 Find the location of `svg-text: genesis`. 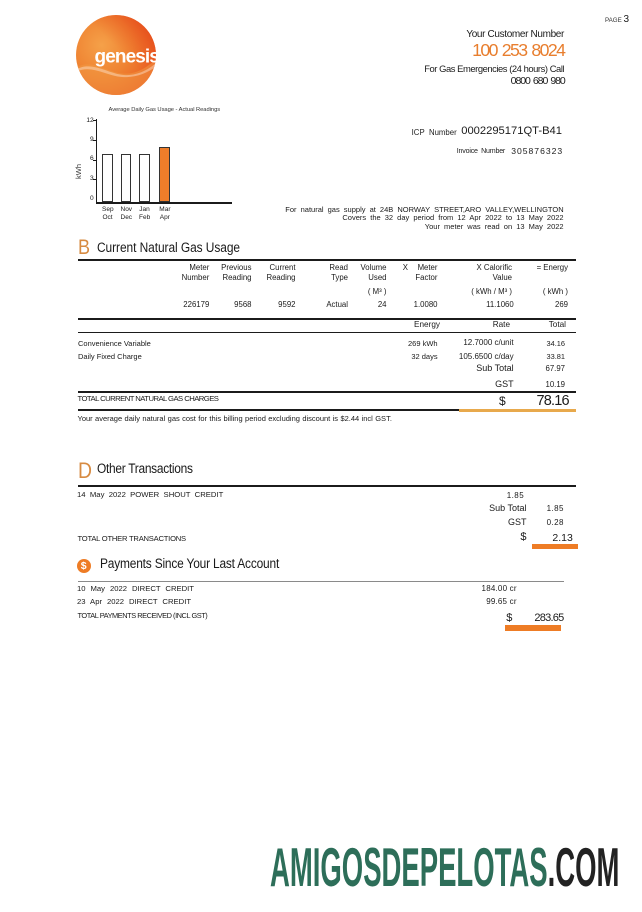

svg-text: genesis is located at coordinates (127, 57).